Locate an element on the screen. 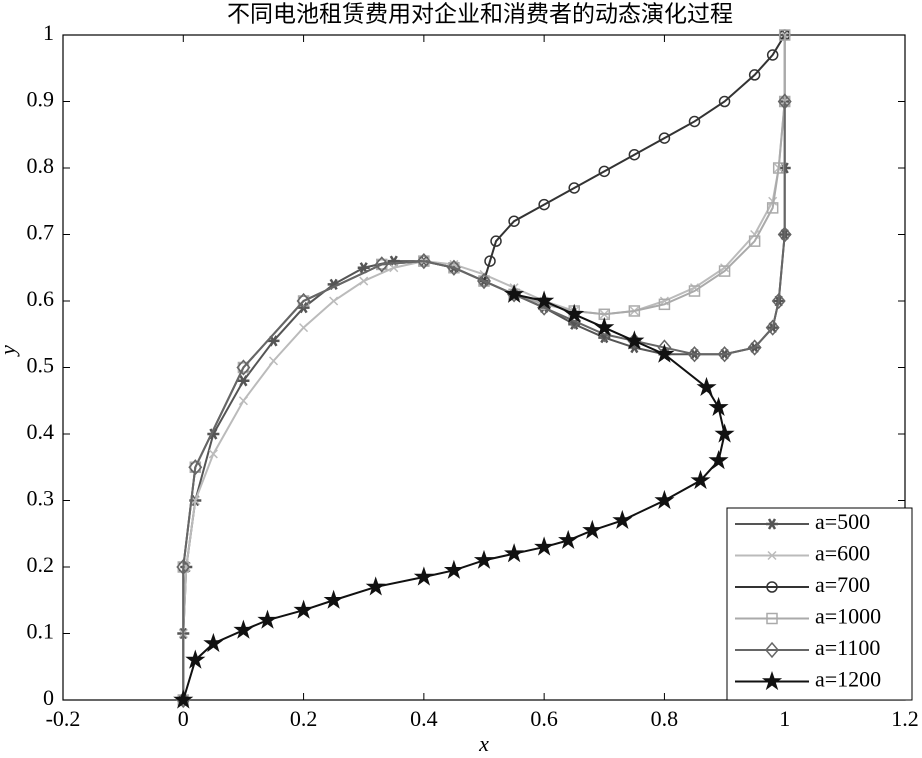 The image size is (922, 758). legend-label: a=1200 is located at coordinates (848, 679).